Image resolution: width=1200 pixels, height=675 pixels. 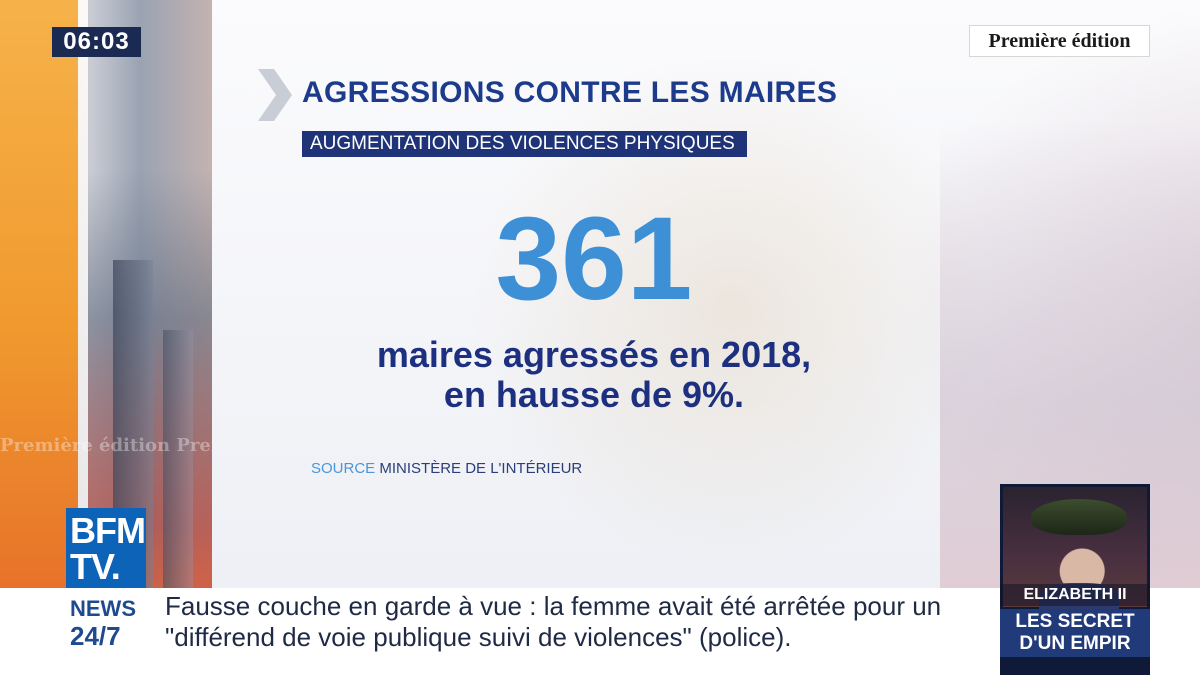 What do you see at coordinates (108, 530) in the screenshot?
I see `logo-line-1: BFM` at bounding box center [108, 530].